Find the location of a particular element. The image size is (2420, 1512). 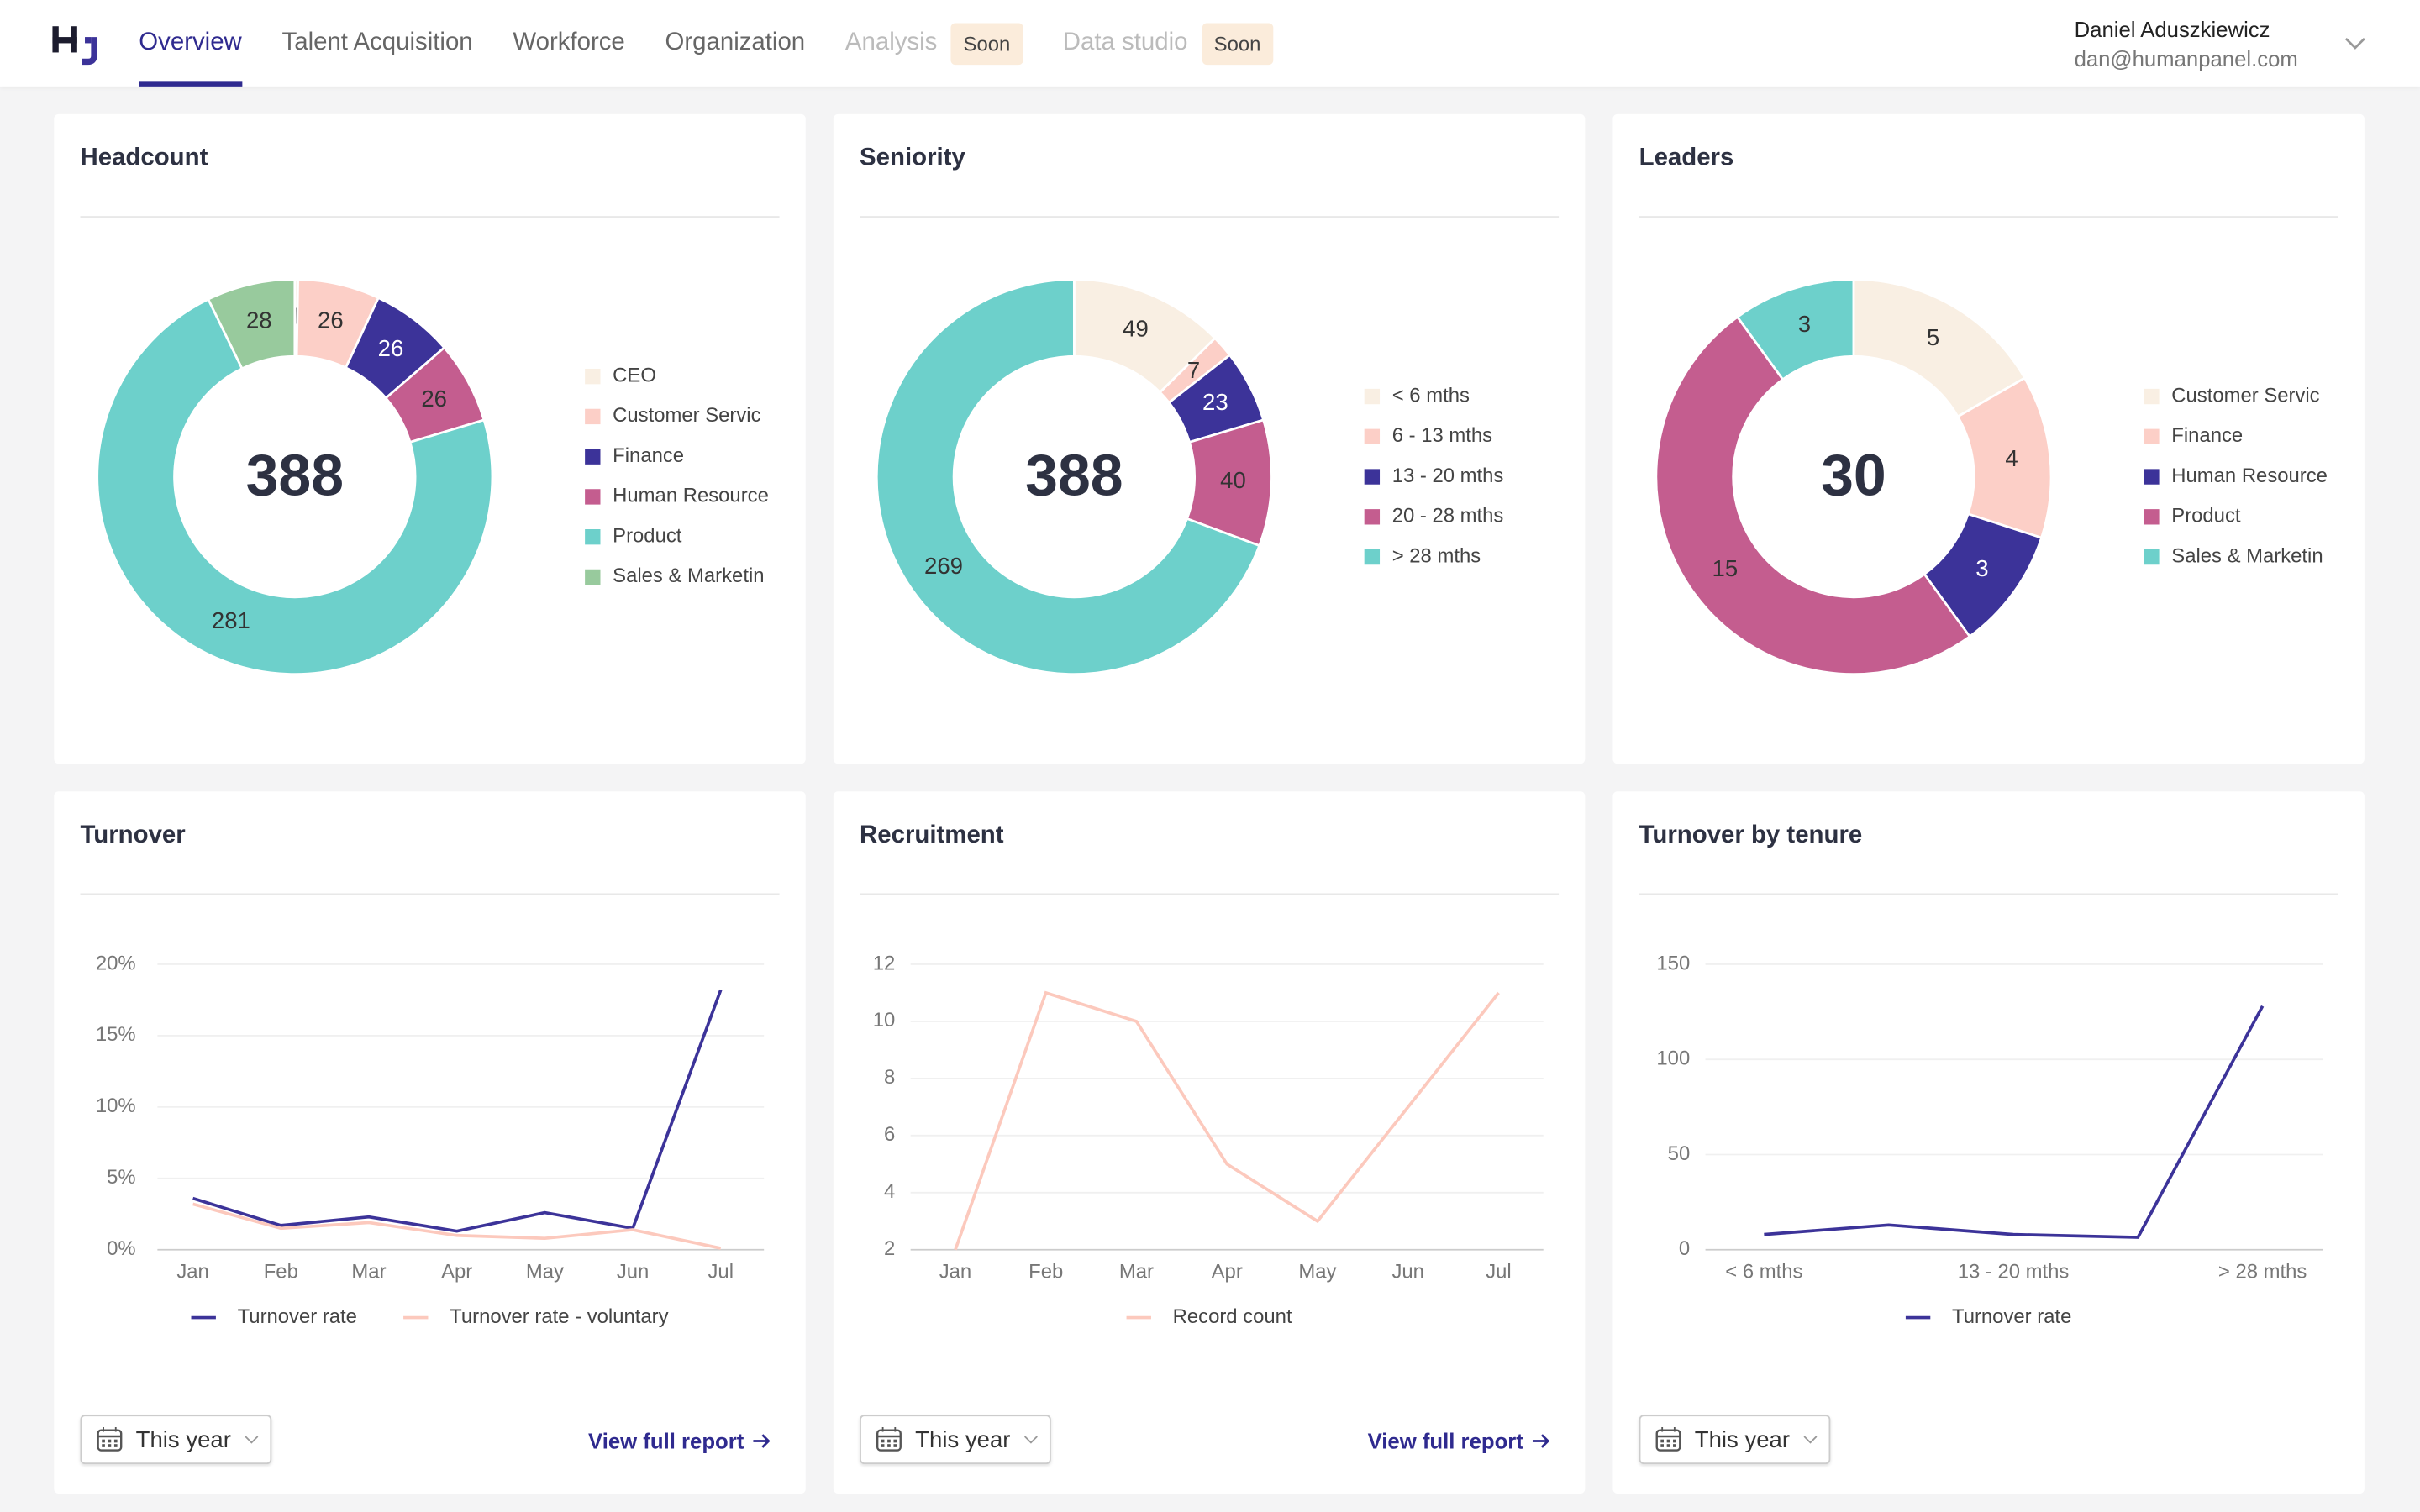

nav-label: Data studio is located at coordinates (1125, 42).